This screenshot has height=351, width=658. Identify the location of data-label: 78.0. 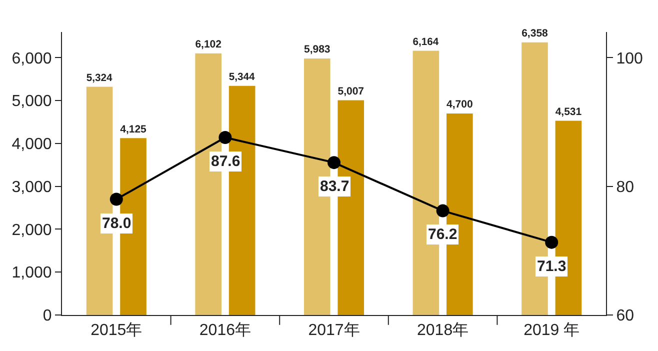
(117, 223).